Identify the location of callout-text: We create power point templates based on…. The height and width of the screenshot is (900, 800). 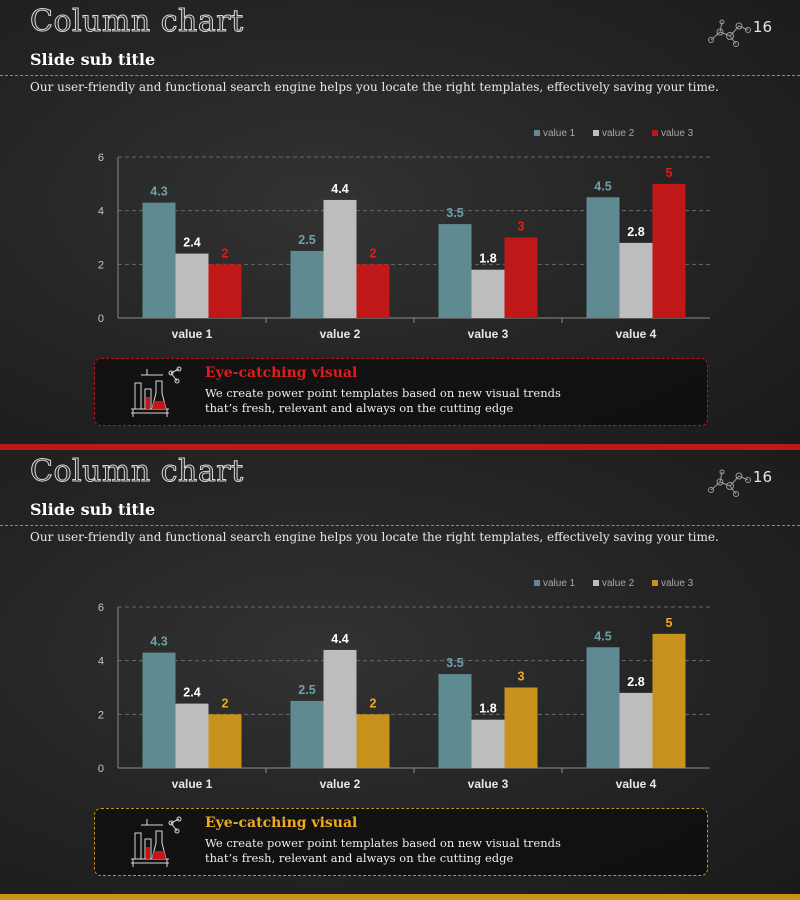
(383, 851).